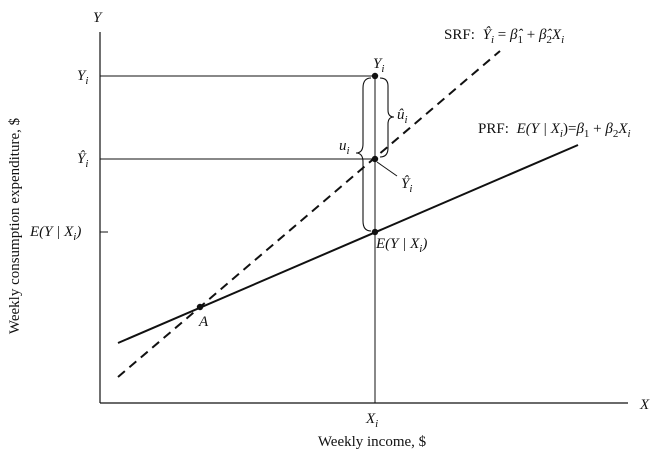 The height and width of the screenshot is (453, 672). What do you see at coordinates (387, 169) in the screenshot?
I see `yhat-leader-line` at bounding box center [387, 169].